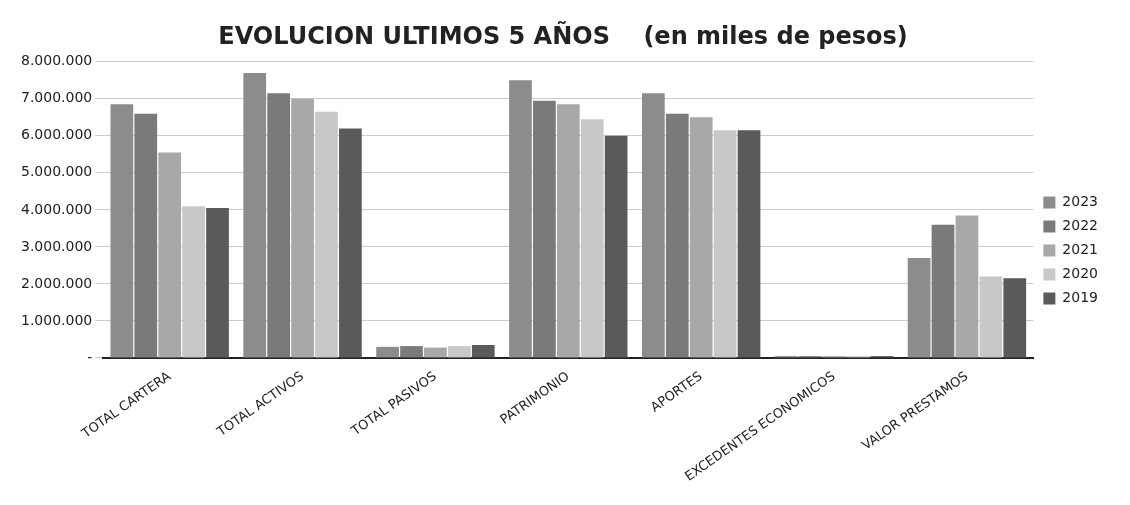  I want to click on legend-label: 2023, so click(1080, 201).